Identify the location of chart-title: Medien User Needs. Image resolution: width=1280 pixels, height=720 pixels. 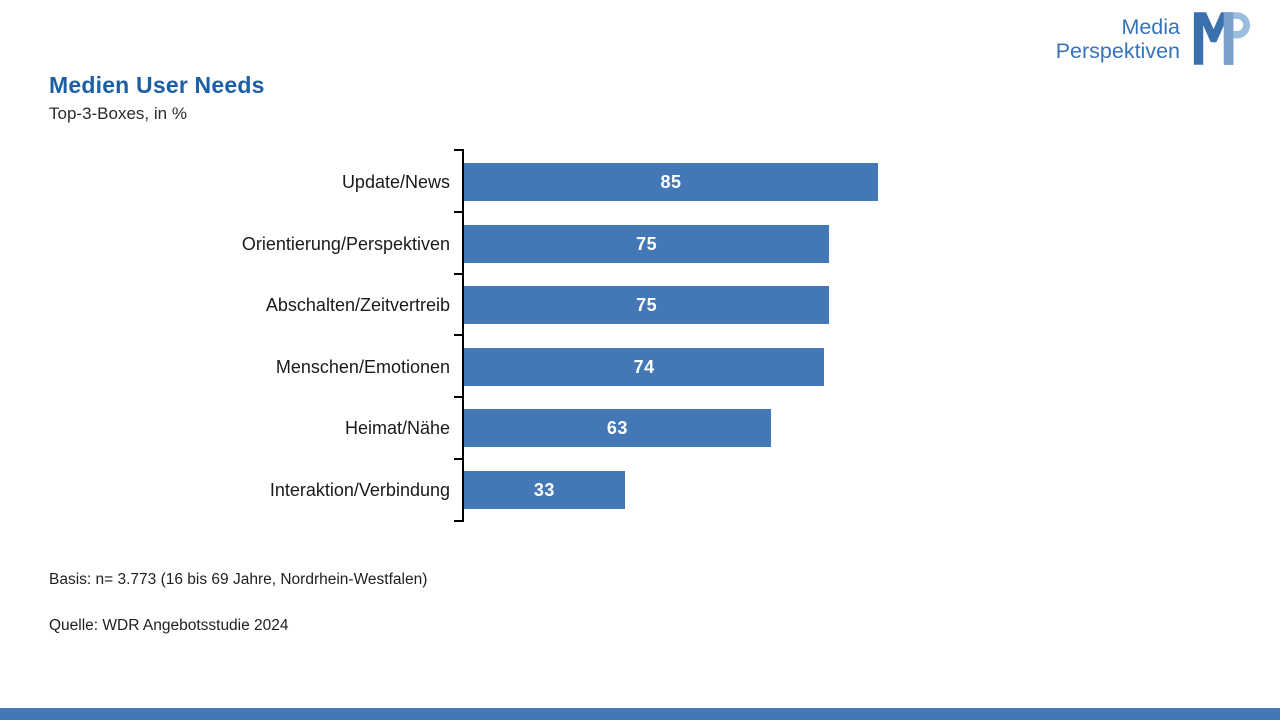
(157, 85).